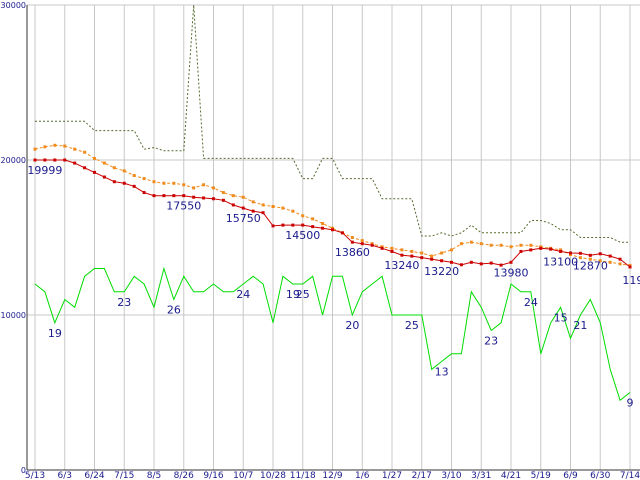 The height and width of the screenshot is (480, 640). What do you see at coordinates (570, 475) in the screenshot?
I see `x-tick-label: 6/9` at bounding box center [570, 475].